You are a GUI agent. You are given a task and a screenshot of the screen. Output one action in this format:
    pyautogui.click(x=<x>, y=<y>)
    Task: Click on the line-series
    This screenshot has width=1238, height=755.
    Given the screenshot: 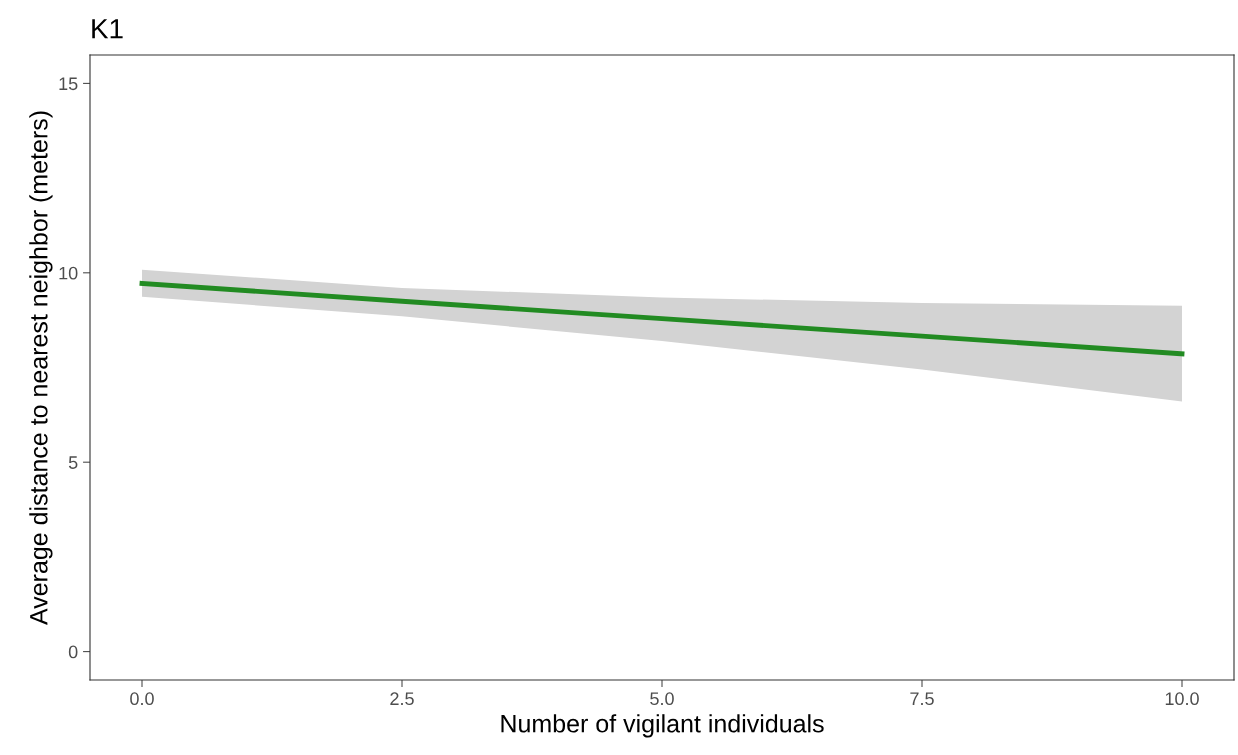 What is the action you would take?
    pyautogui.click(x=662, y=318)
    